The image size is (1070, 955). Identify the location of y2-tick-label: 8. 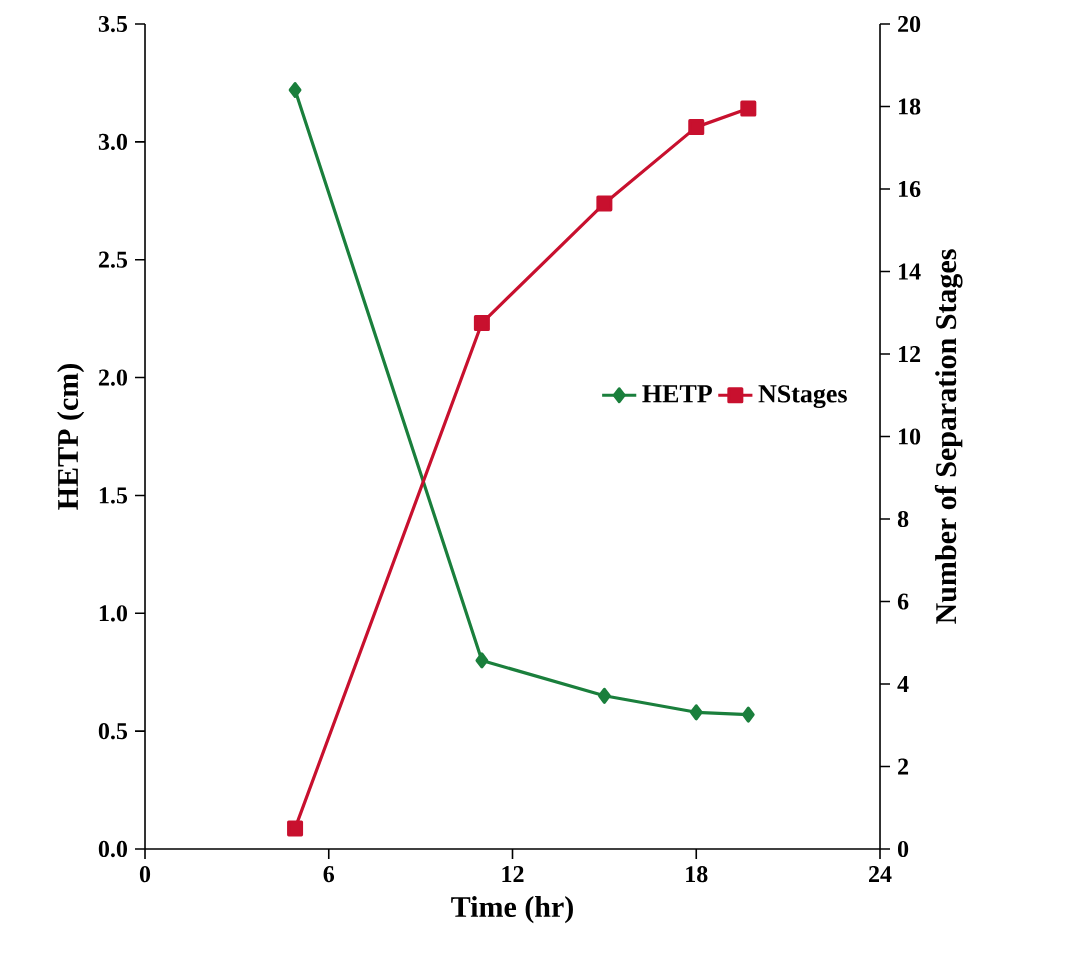
(903, 519).